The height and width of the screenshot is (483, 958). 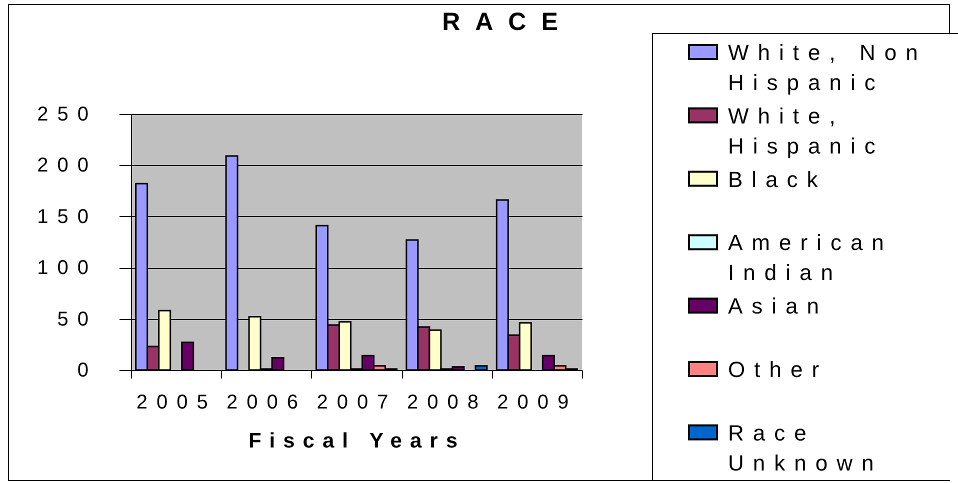 What do you see at coordinates (777, 179) in the screenshot?
I see `legend-label: Black` at bounding box center [777, 179].